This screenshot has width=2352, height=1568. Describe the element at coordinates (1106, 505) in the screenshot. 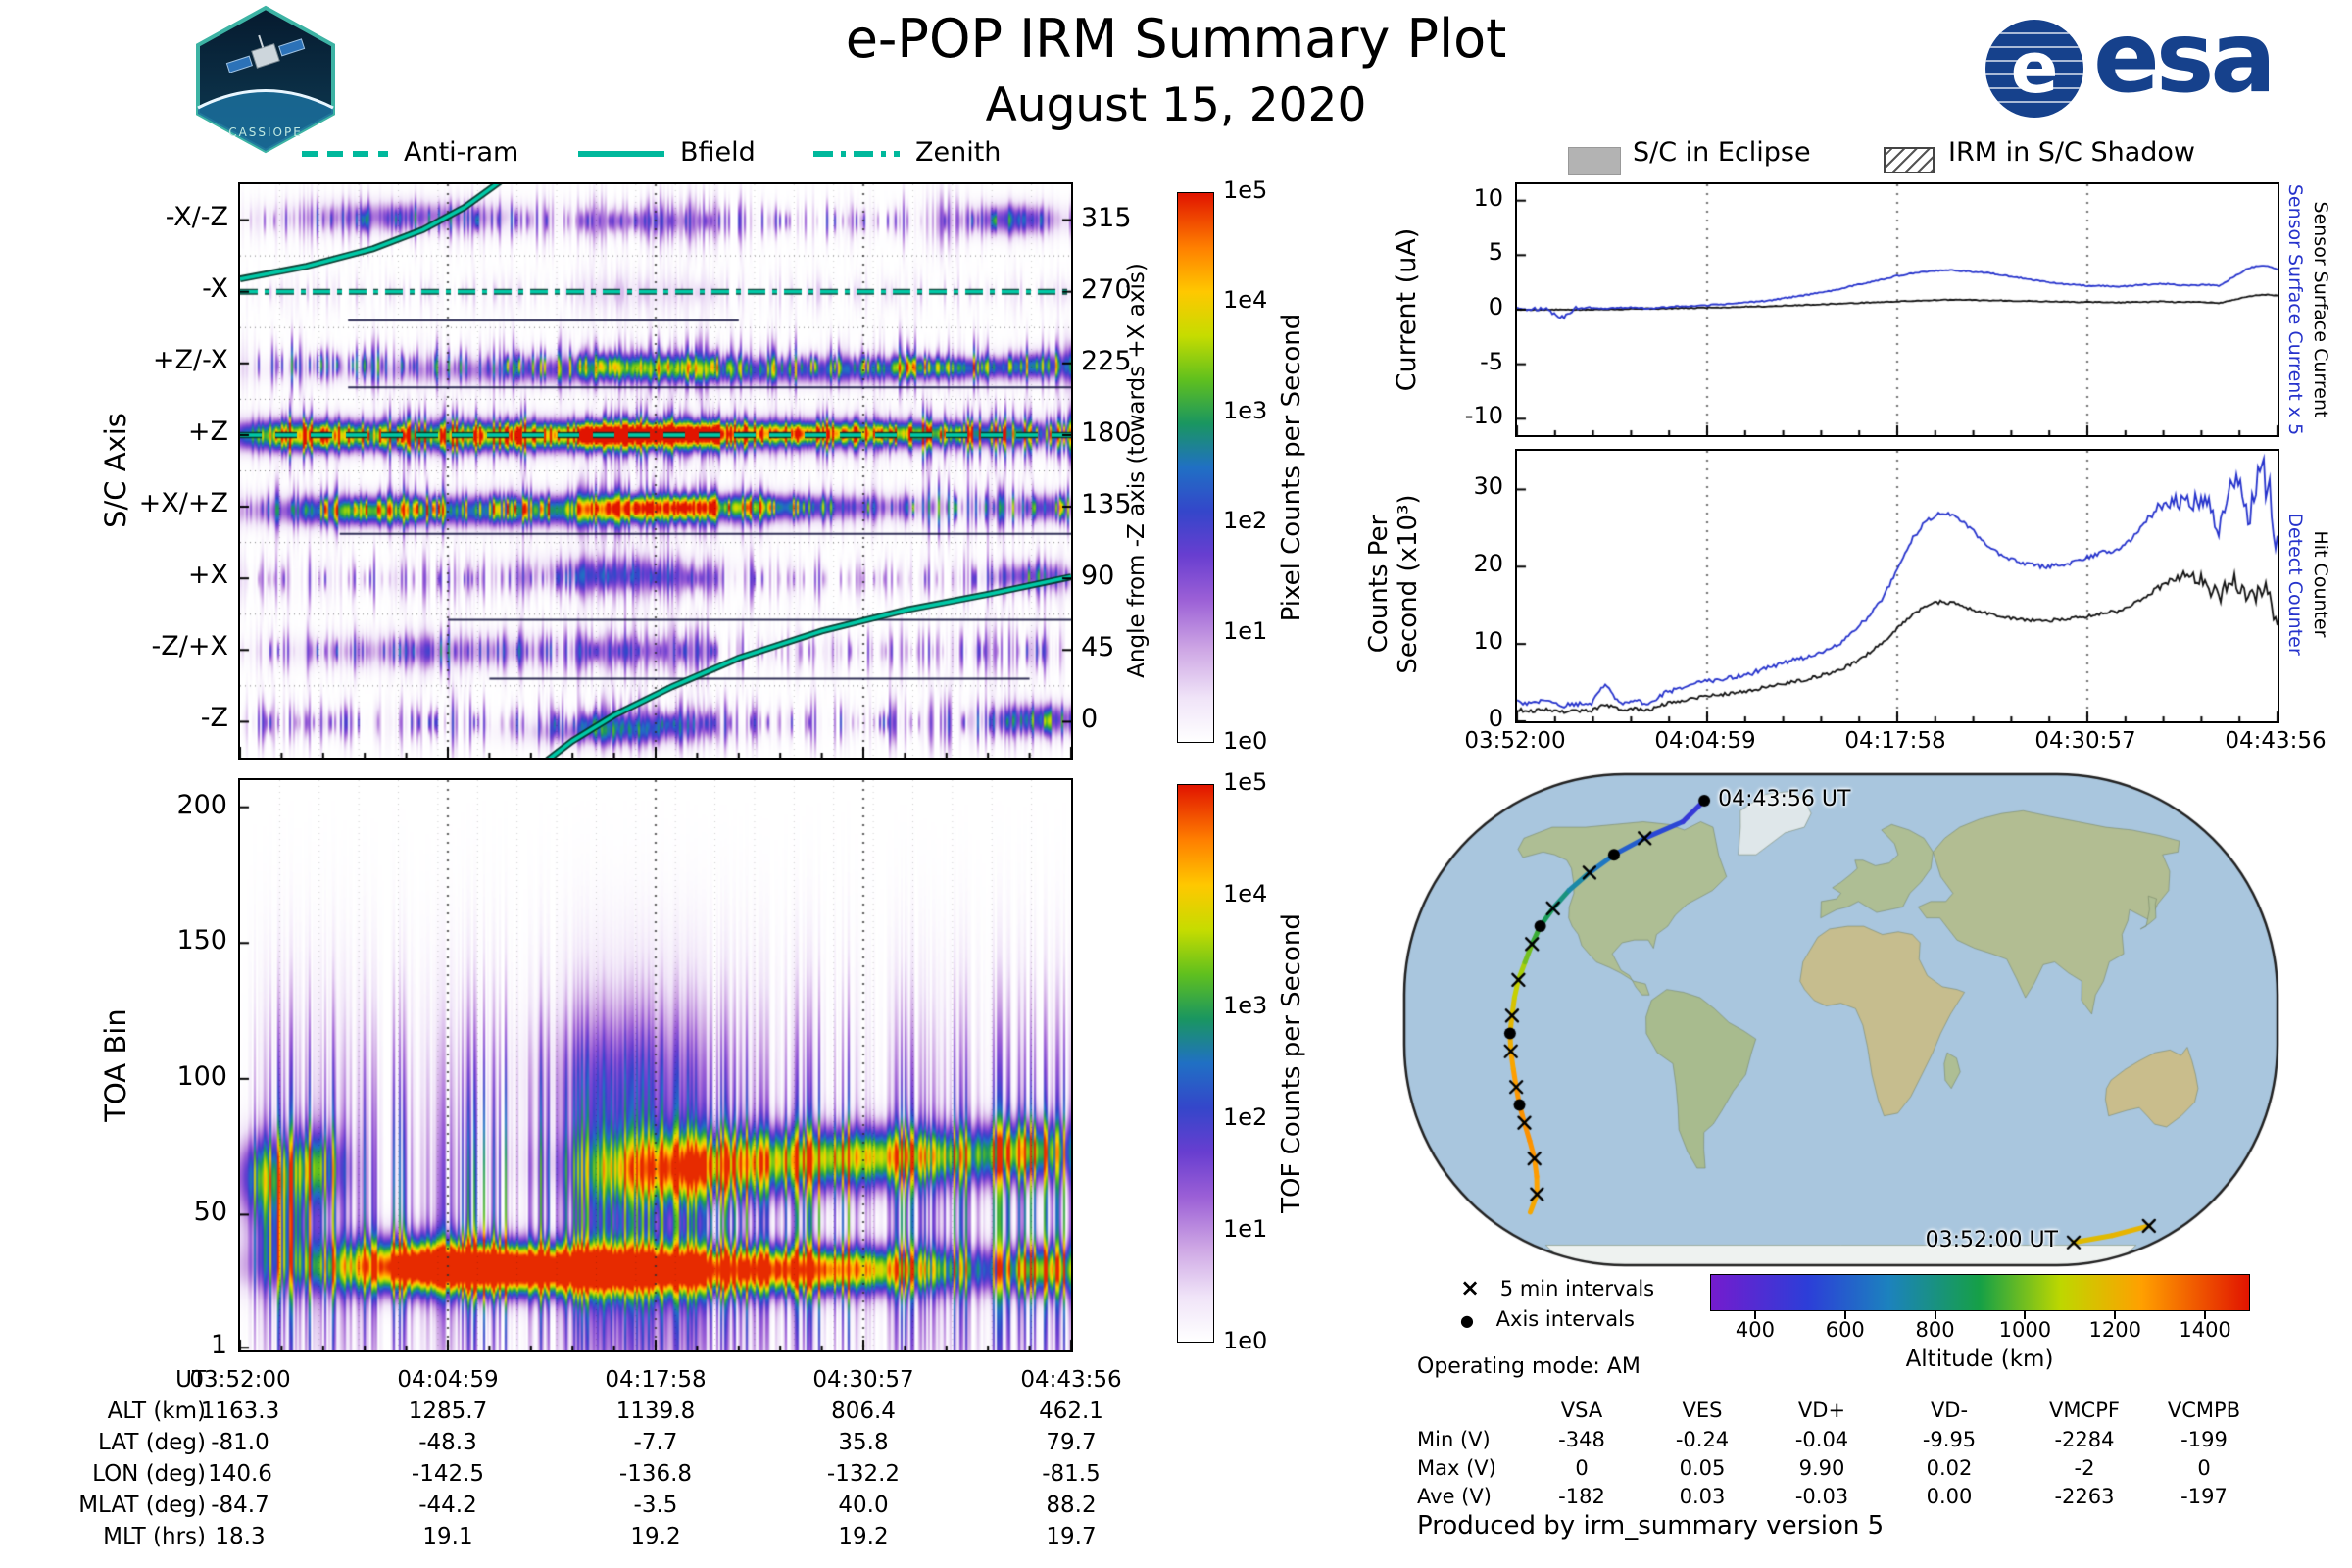

I see `angle-tick-label: 135` at that location.